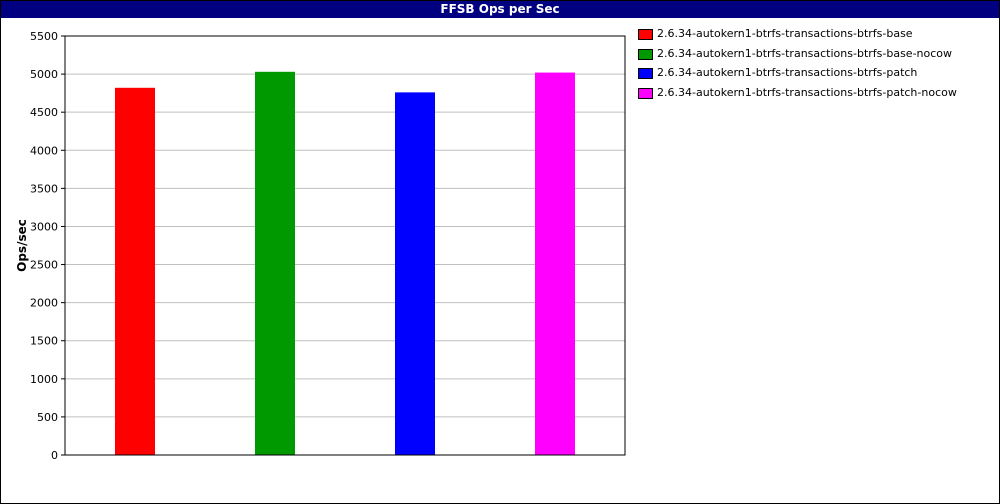 Image resolution: width=1000 pixels, height=504 pixels. Describe the element at coordinates (44, 341) in the screenshot. I see `y-tick-label: 1500` at that location.